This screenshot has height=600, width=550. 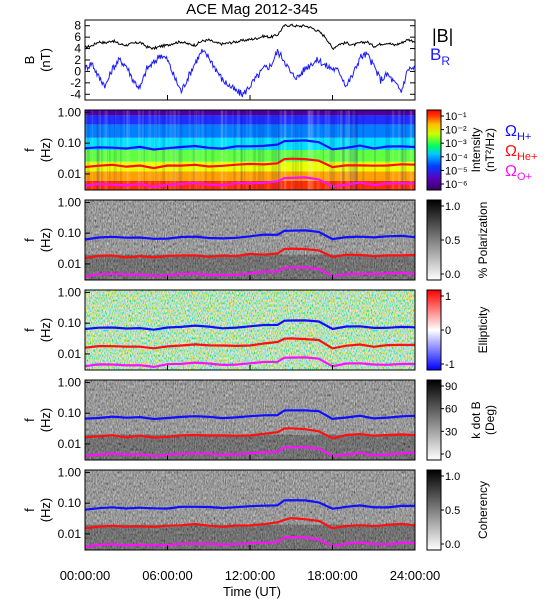 I want to click on b-ytick-label: -4, so click(x=75, y=94).